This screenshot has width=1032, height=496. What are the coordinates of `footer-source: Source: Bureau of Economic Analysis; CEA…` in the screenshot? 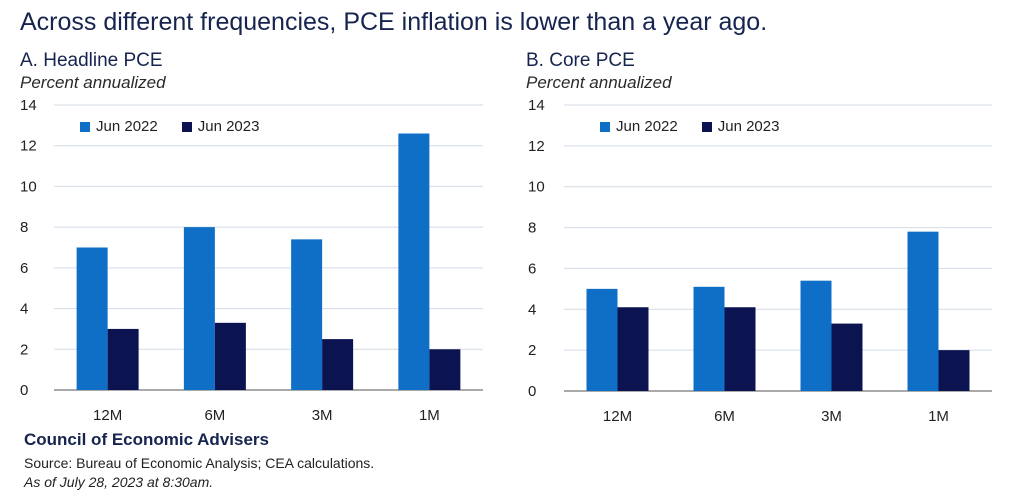 It's located at (199, 463).